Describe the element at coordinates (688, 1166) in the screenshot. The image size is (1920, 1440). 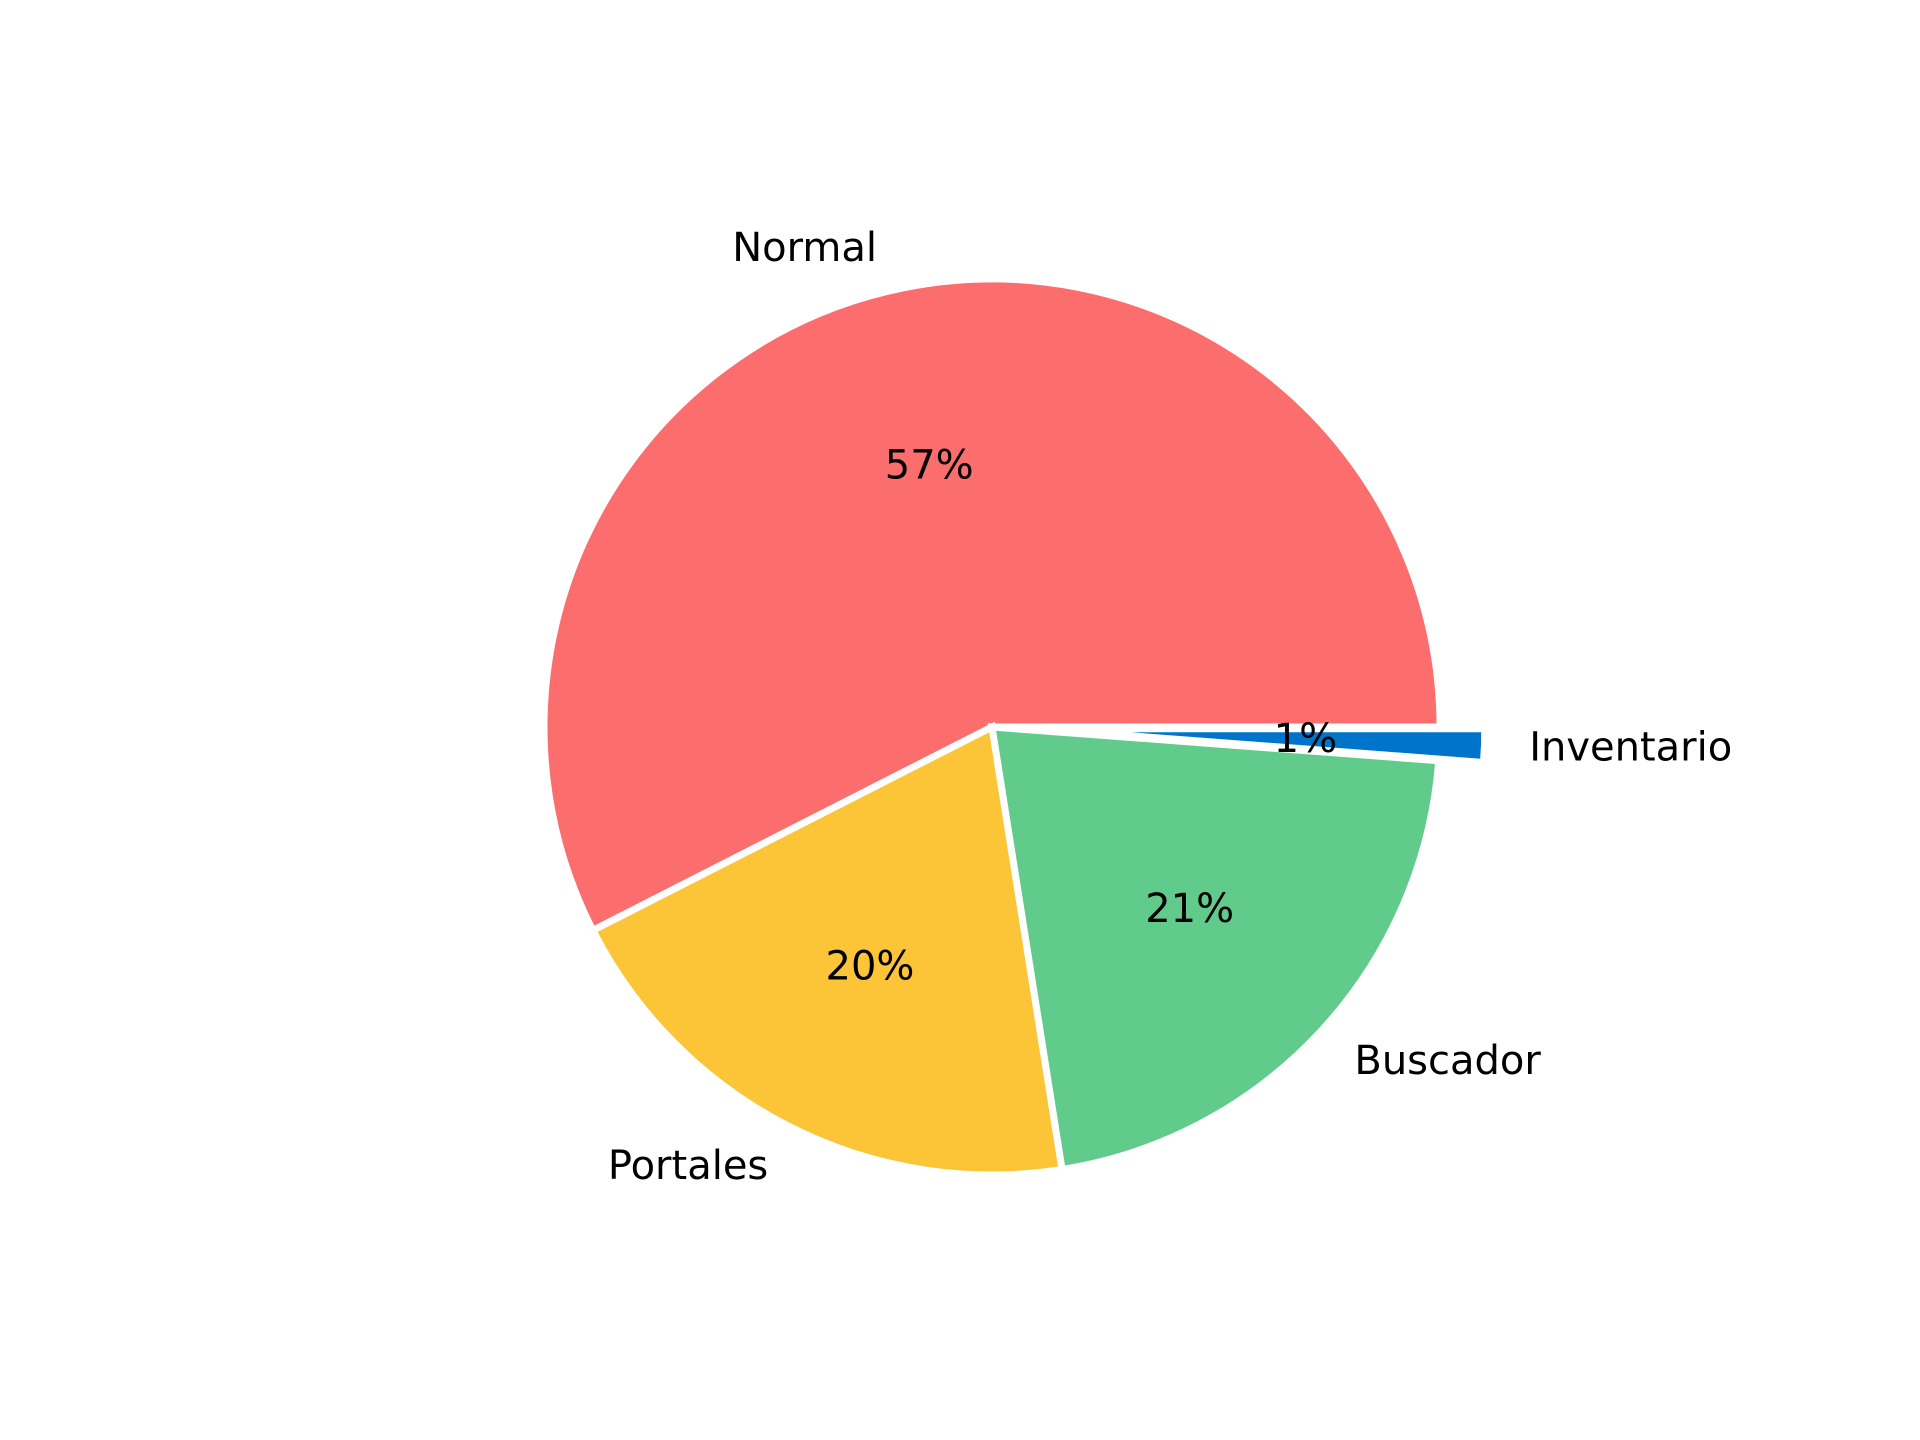
I see `slice-label-portales: Portales` at that location.